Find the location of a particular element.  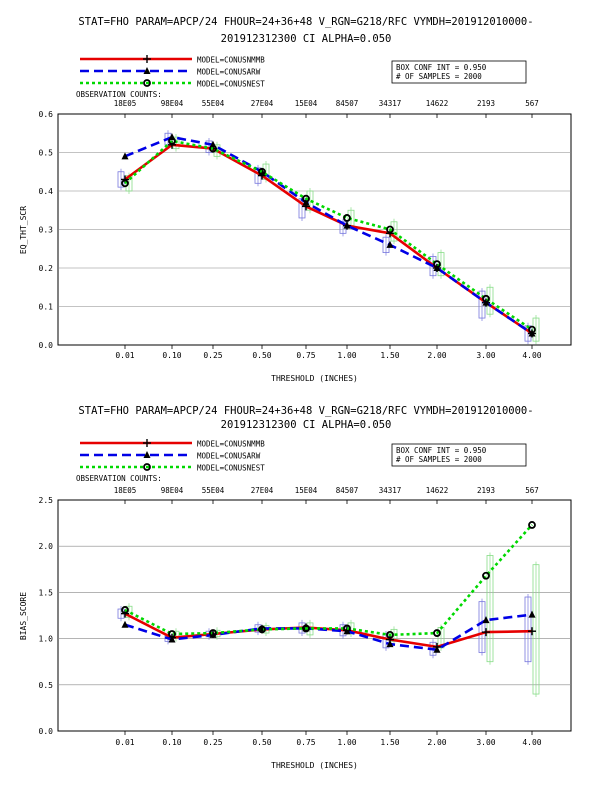

x-tick-label: 4.00 is located at coordinates (531, 355).